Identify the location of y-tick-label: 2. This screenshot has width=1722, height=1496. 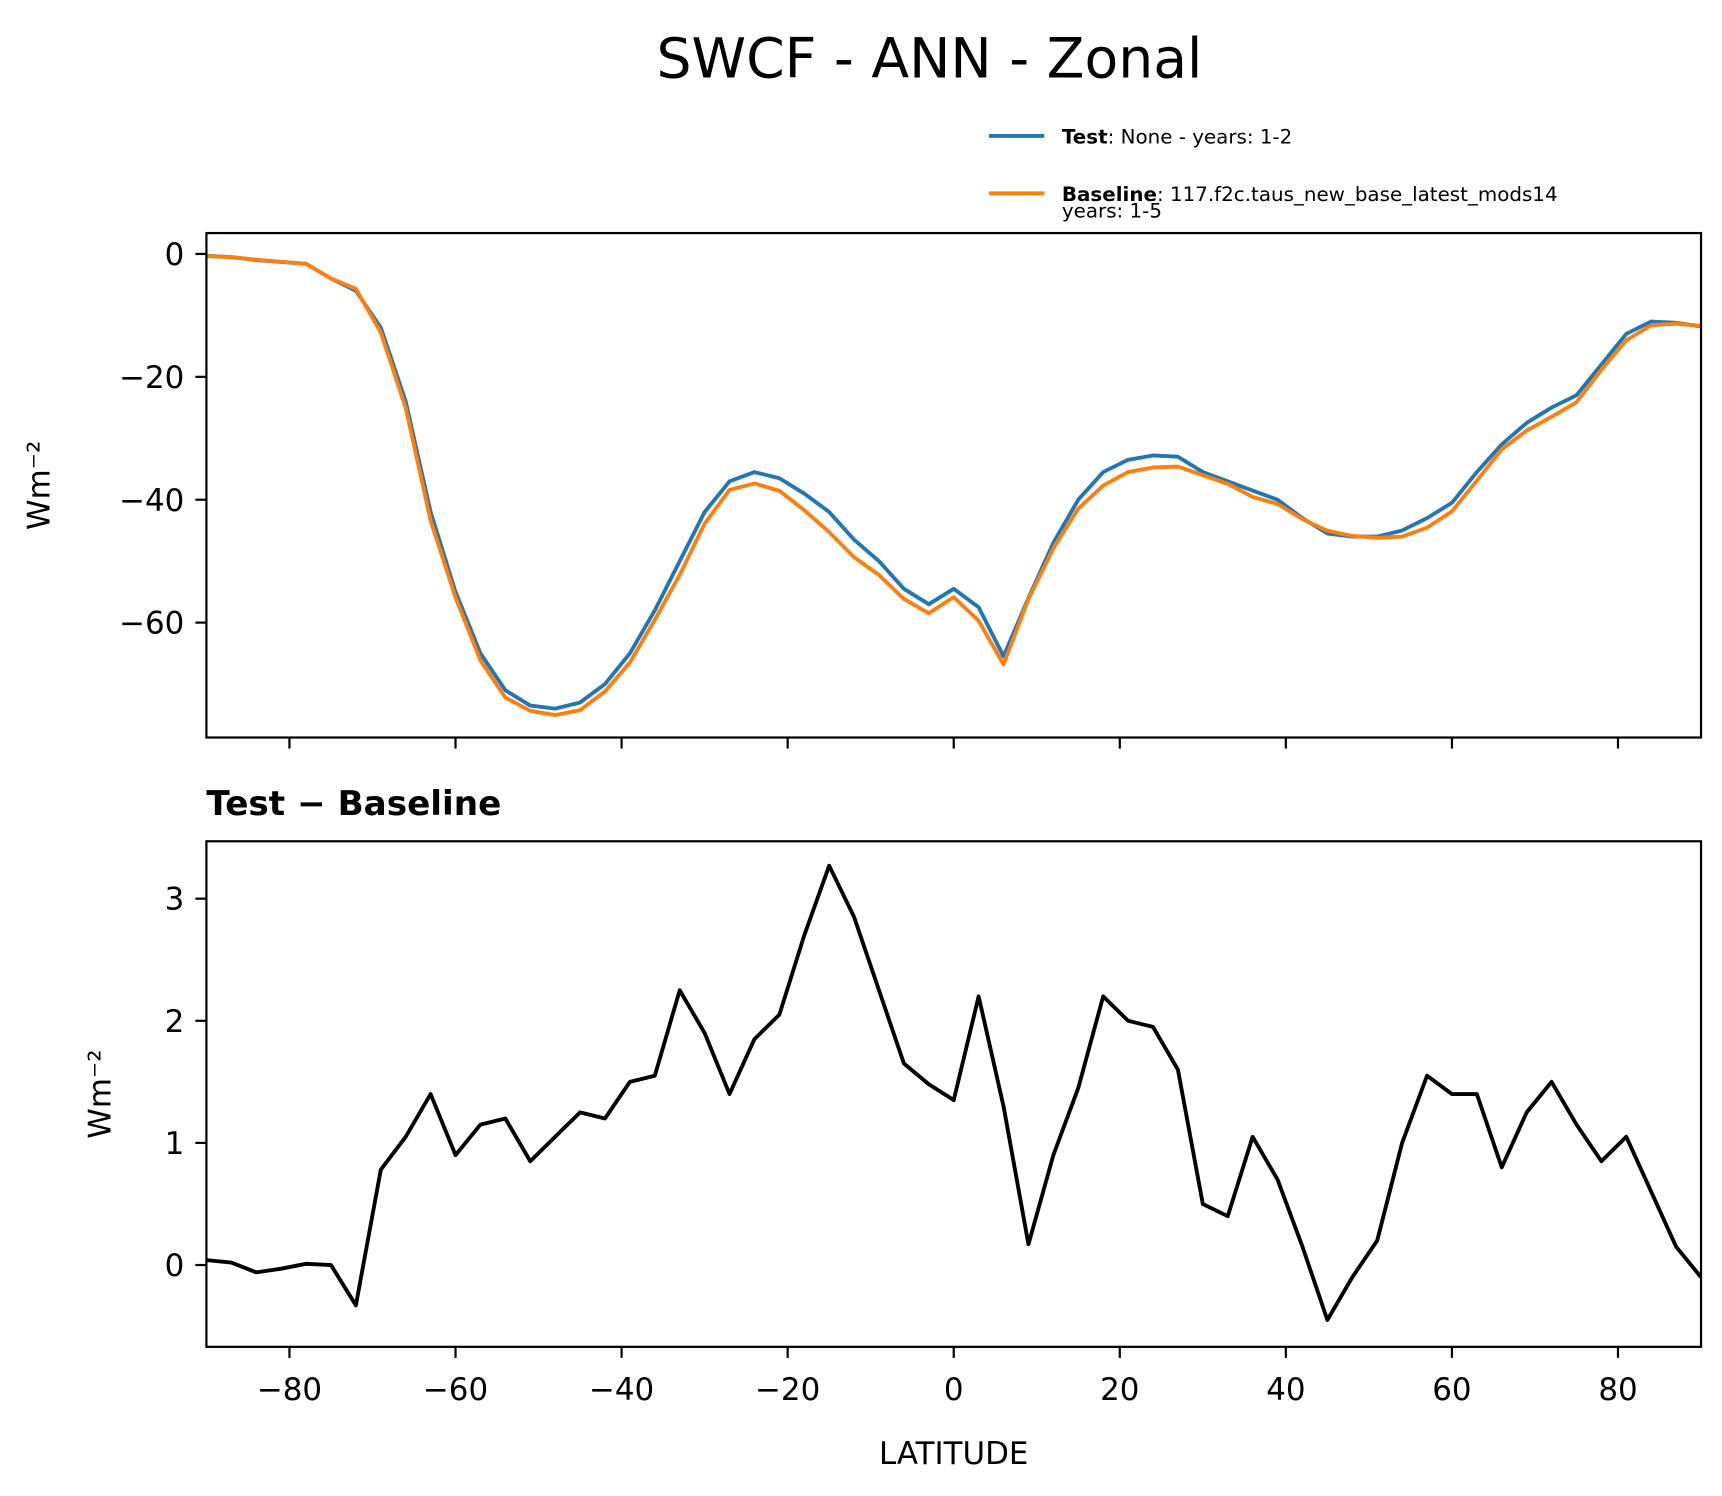
(175, 1022).